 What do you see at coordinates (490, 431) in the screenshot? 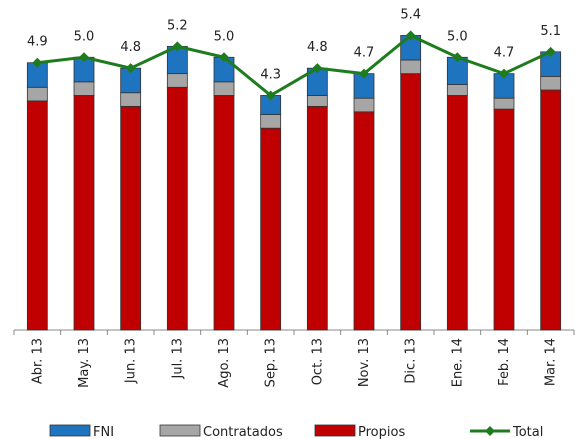
I see `legend-marker` at bounding box center [490, 431].